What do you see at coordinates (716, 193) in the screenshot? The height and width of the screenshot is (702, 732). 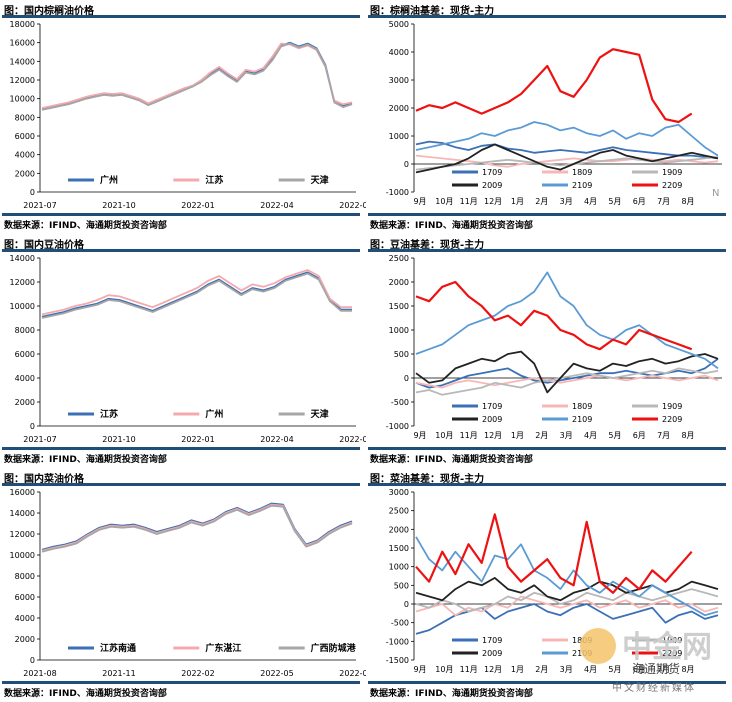 I see `watermark-mark: N` at bounding box center [716, 193].